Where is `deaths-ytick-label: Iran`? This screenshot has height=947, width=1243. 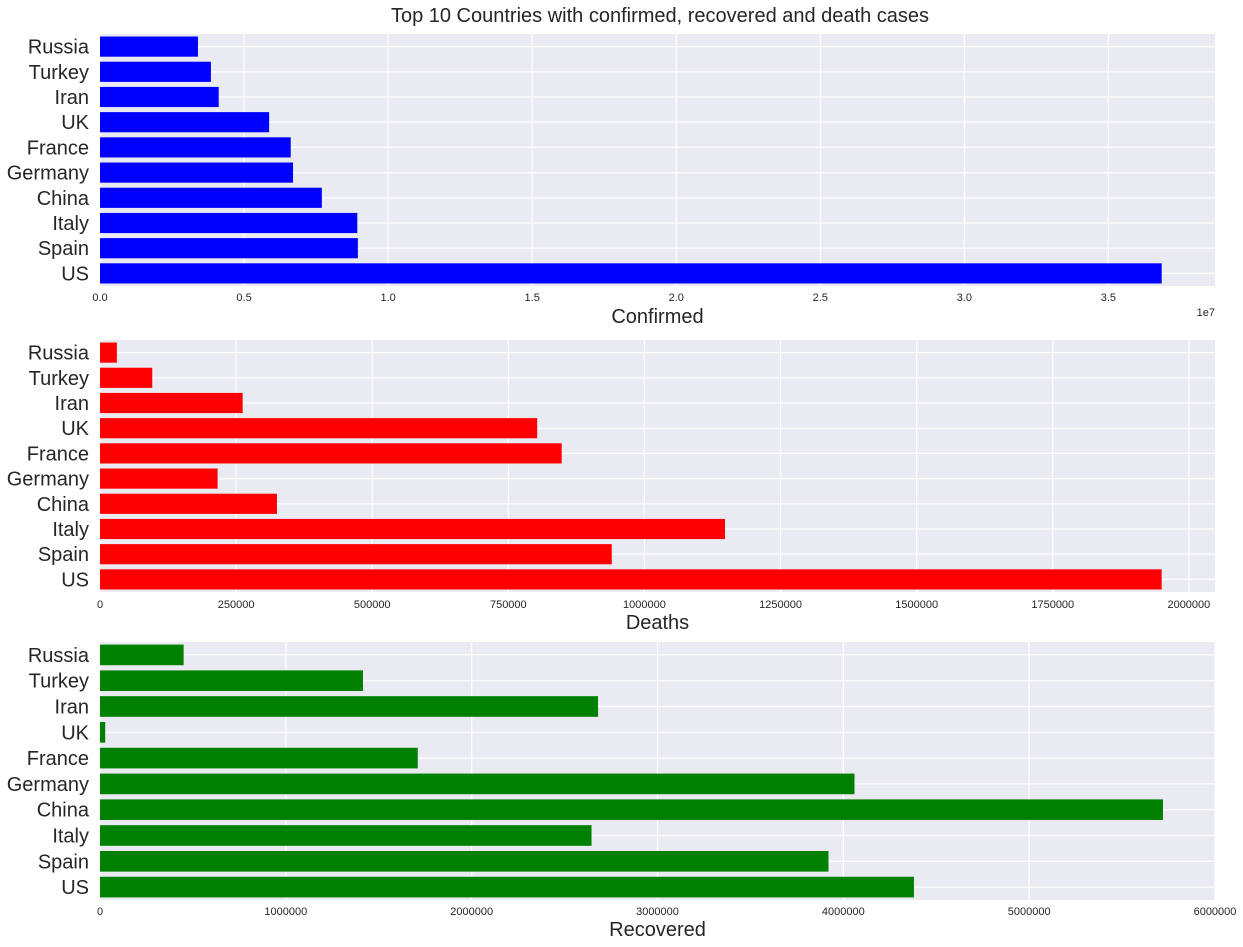 deaths-ytick-label: Iran is located at coordinates (72, 404).